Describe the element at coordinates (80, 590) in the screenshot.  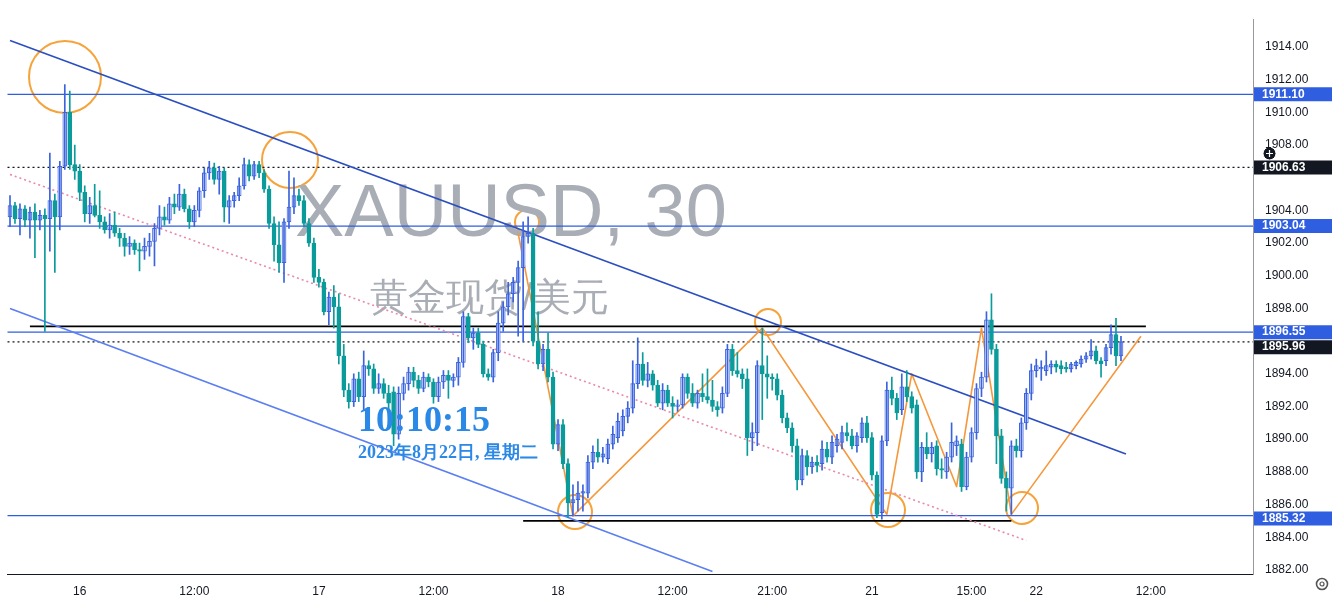
I see `x-tick-label: 16` at that location.